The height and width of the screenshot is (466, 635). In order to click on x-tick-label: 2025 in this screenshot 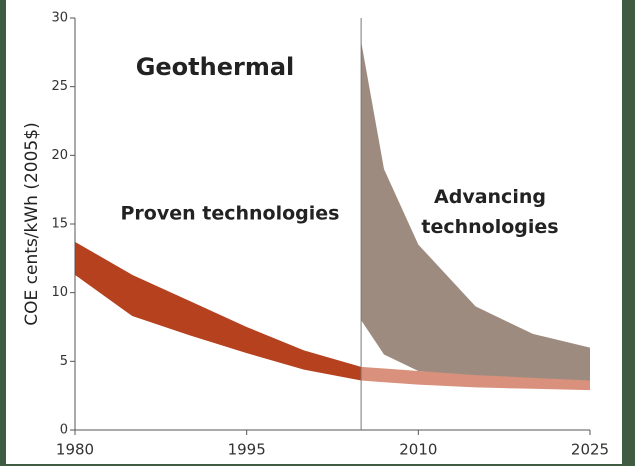, I will do `click(590, 450)`.